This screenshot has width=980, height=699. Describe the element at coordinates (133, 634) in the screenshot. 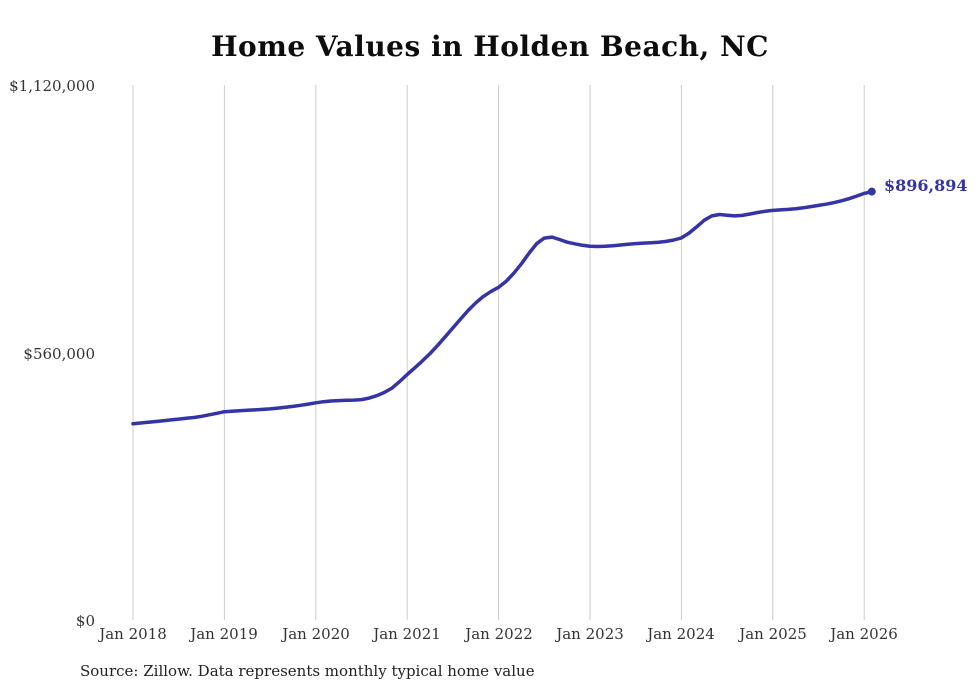

I see `x-axis-tick-2018: Jan 2018` at that location.